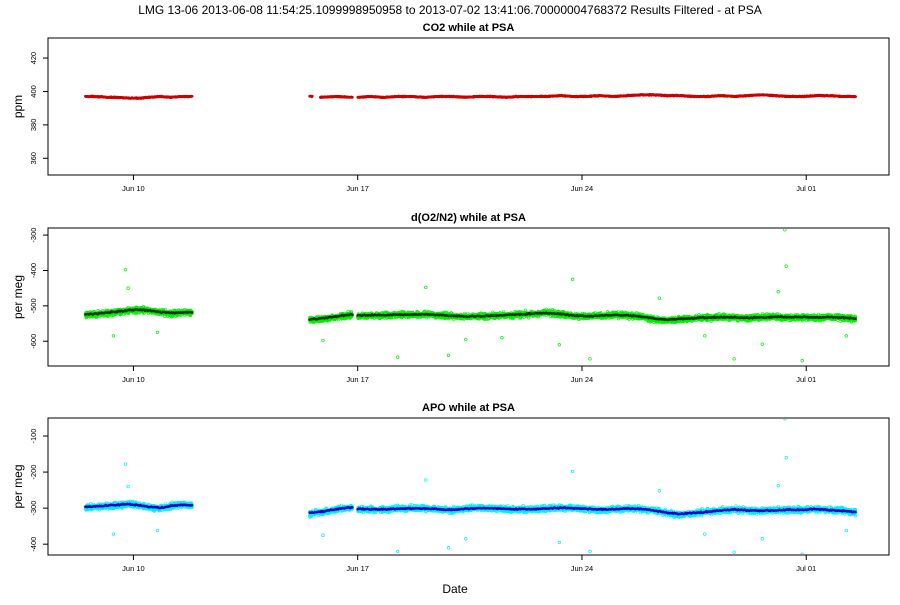 This screenshot has width=900, height=605. Describe the element at coordinates (33, 91) in the screenshot. I see `co2-y-tick-label: 400` at that location.